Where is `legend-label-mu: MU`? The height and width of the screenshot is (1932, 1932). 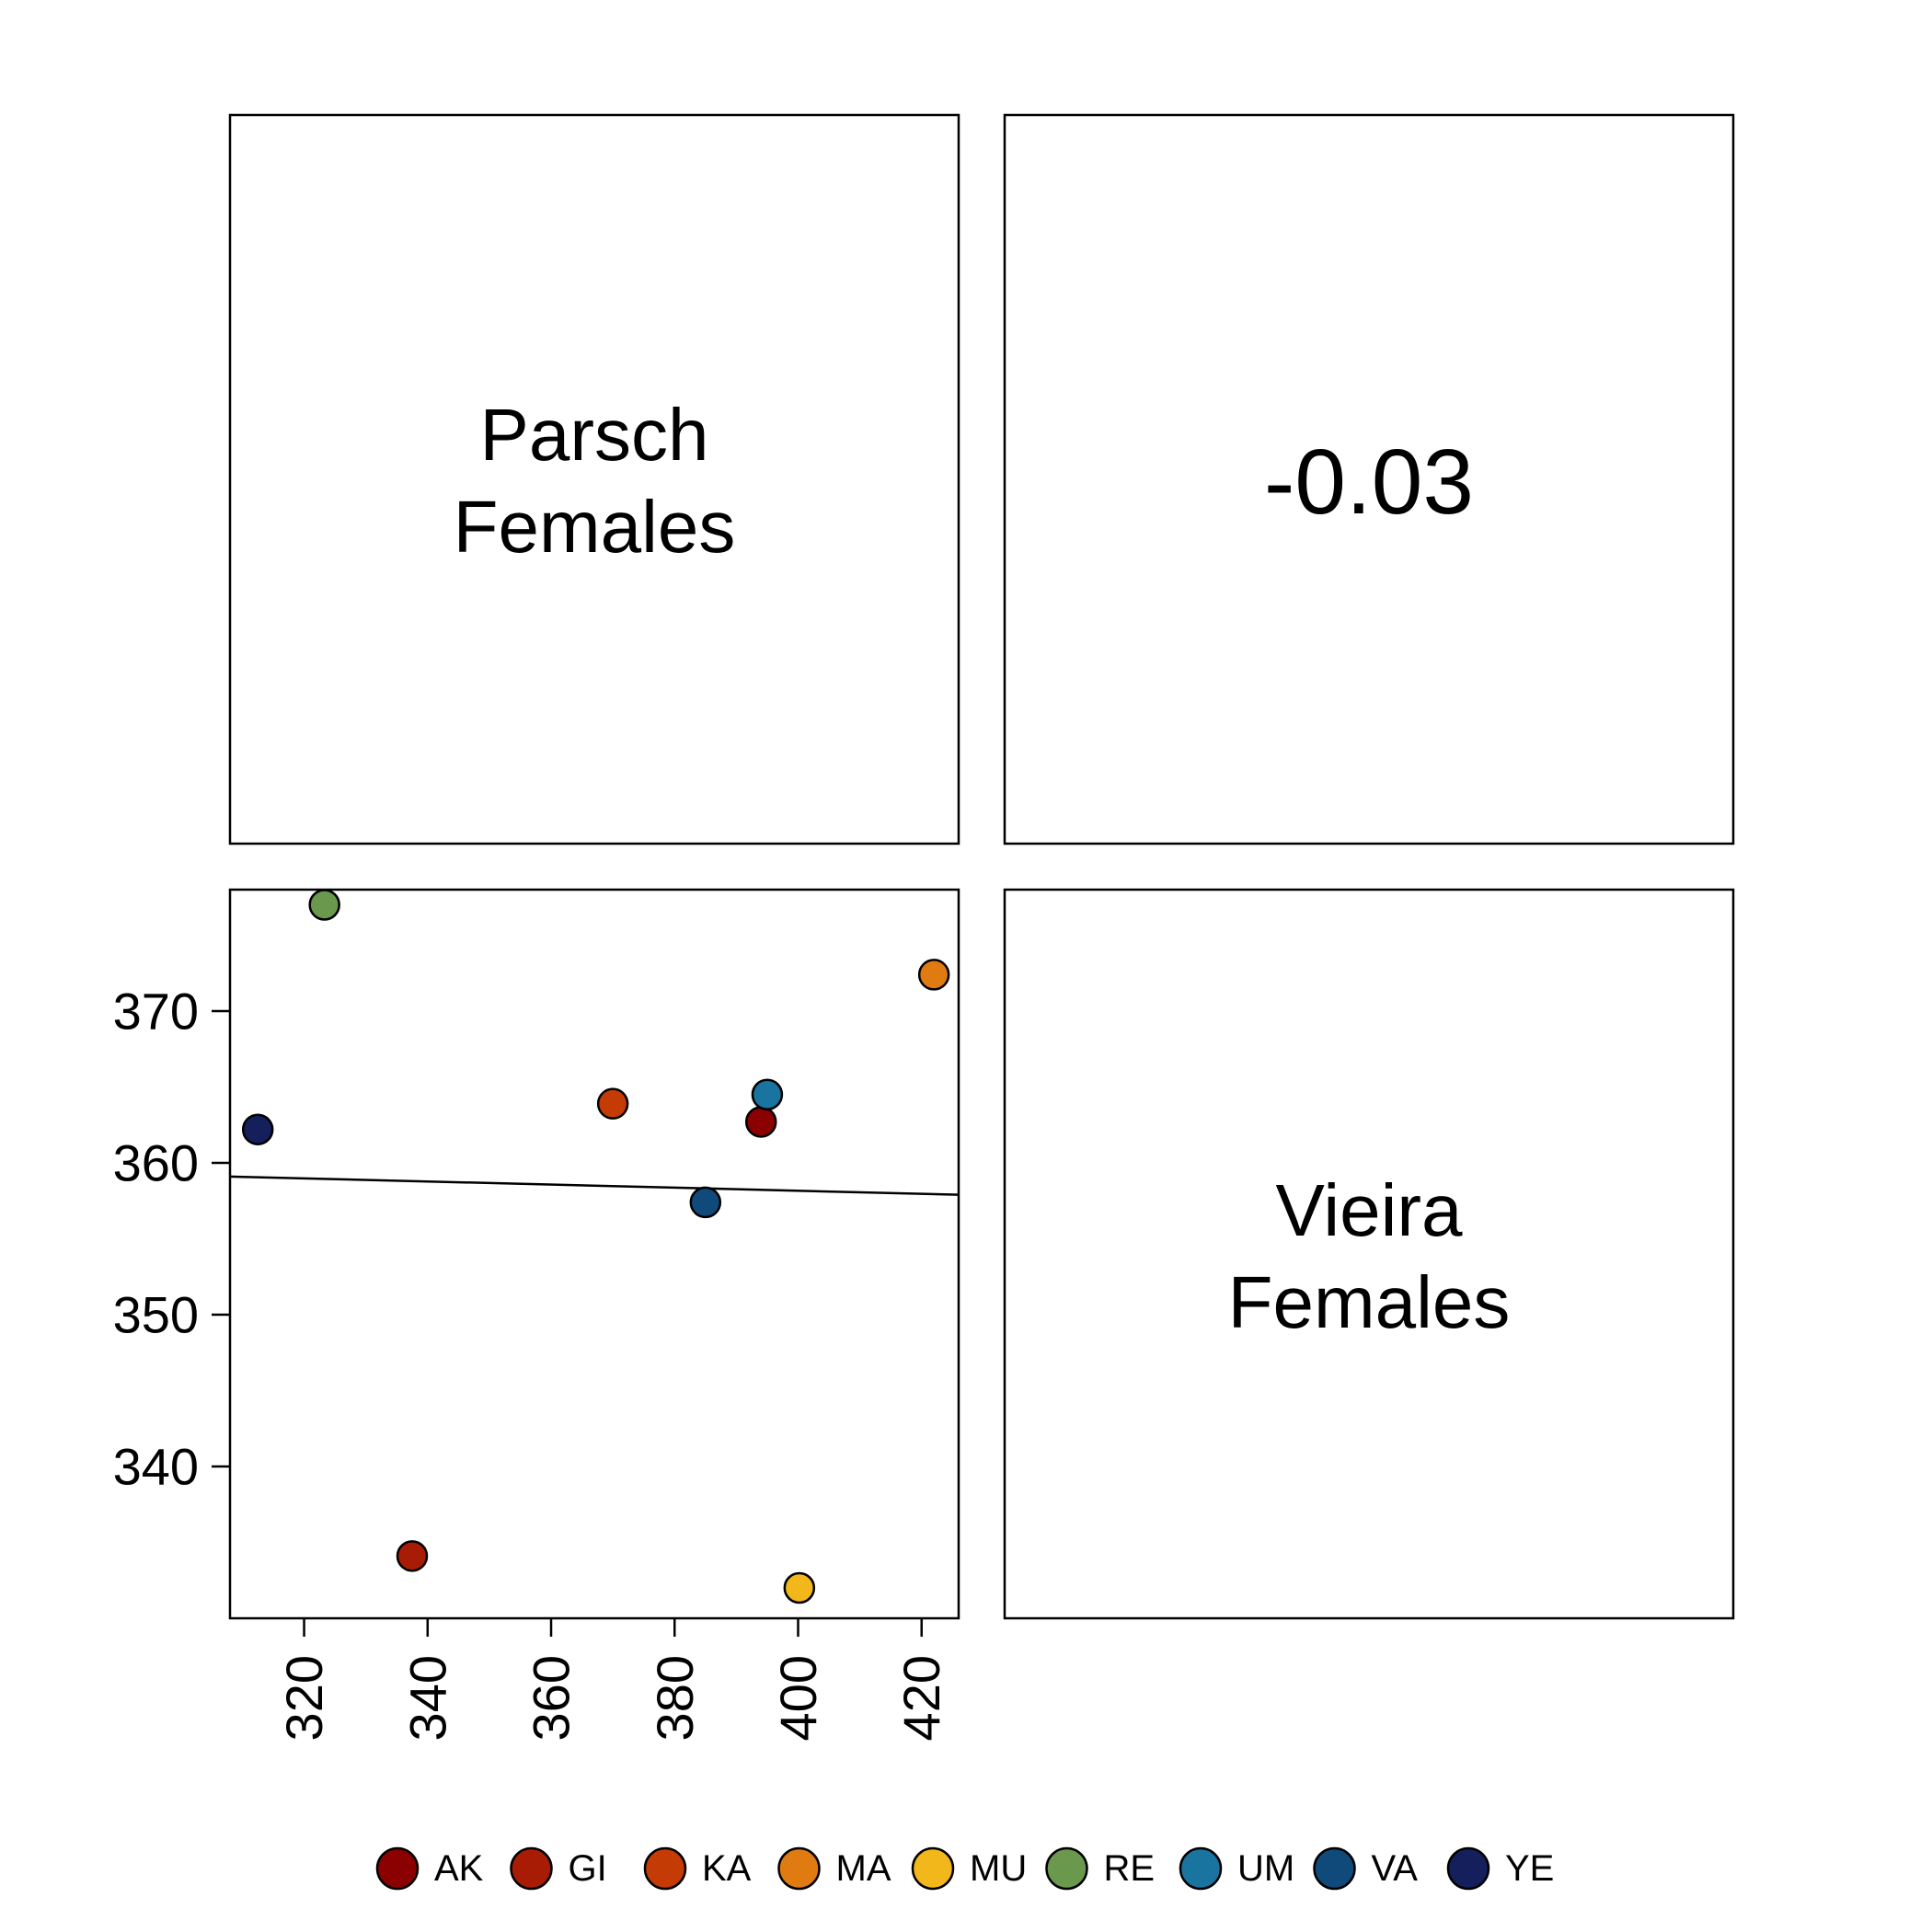 legend-label-mu: MU is located at coordinates (998, 1868).